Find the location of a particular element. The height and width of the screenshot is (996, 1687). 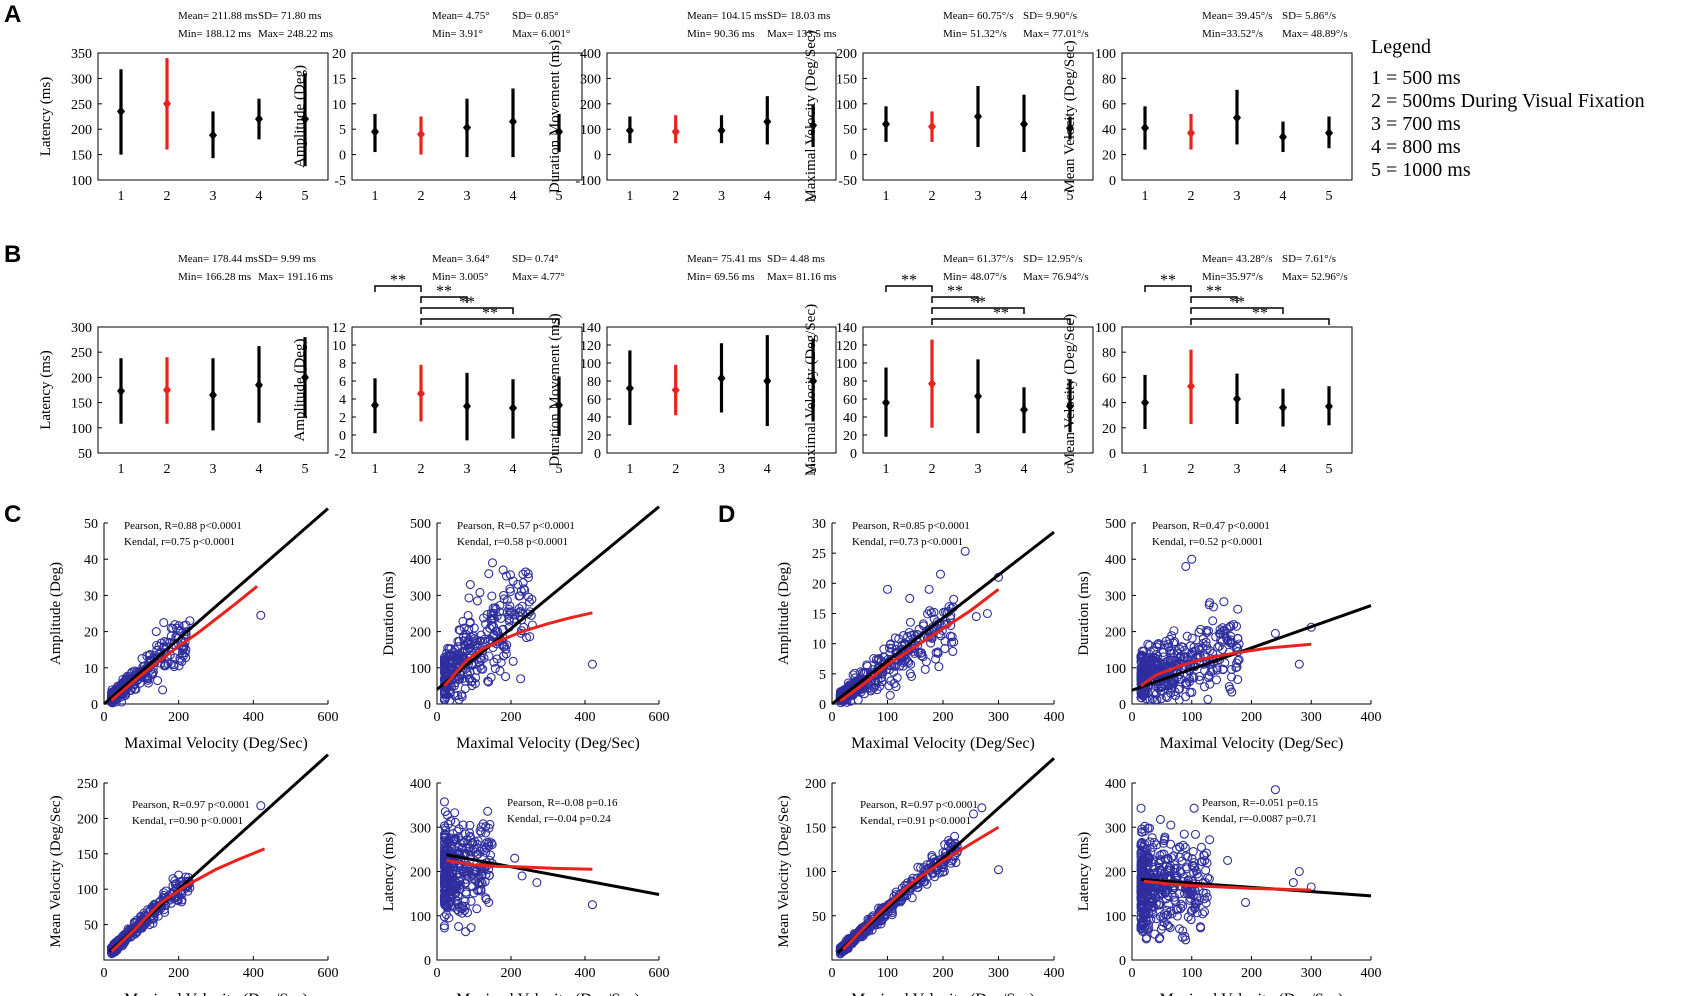

y-tick-label: 80 is located at coordinates (1109, 353).